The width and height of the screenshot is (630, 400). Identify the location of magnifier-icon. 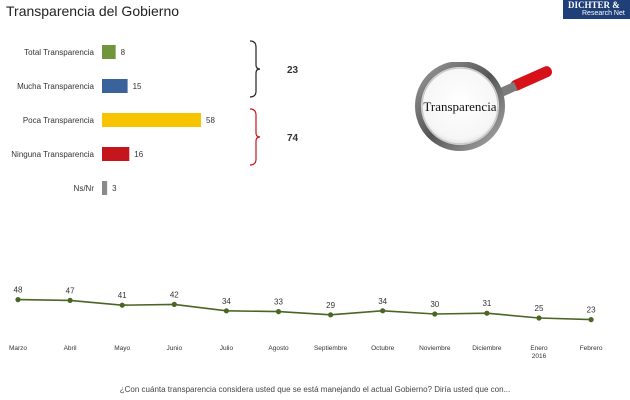
(484, 106).